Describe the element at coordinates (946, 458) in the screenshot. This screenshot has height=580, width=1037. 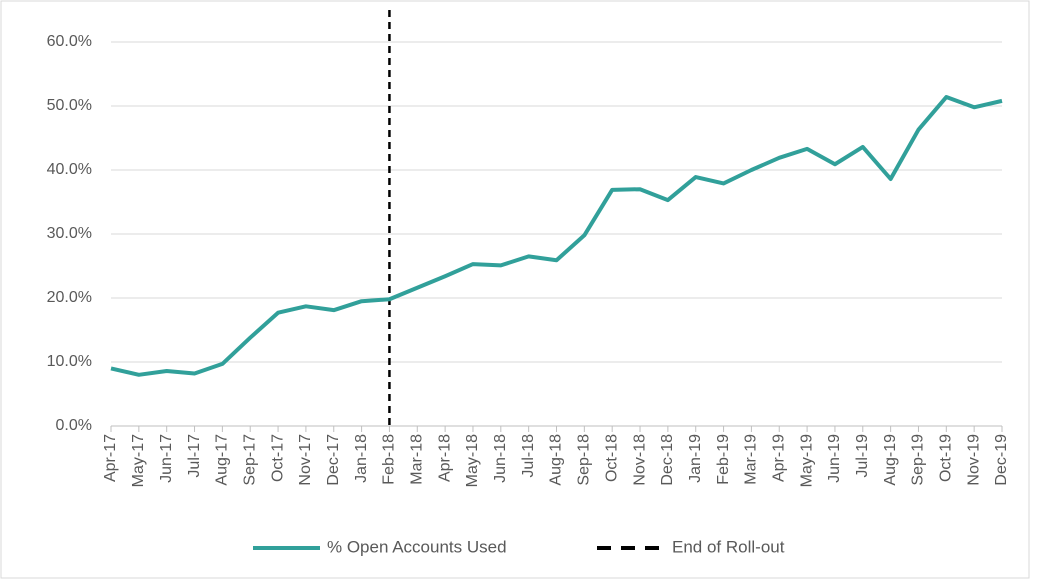
I see `x-tick-label: Oct-19` at that location.